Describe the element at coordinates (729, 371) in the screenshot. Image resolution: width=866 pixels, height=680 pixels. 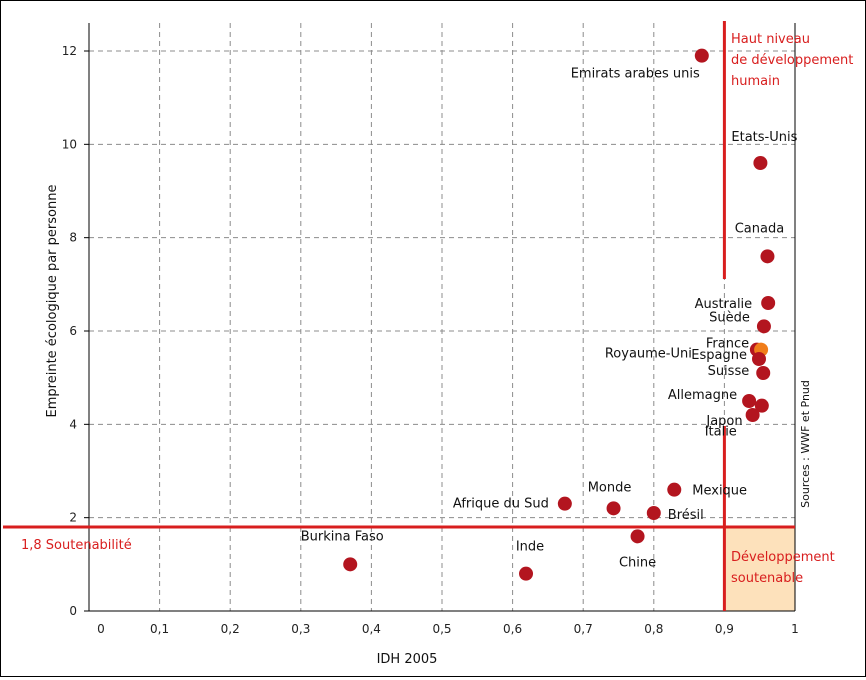
I see `point-label: Suisse` at that location.